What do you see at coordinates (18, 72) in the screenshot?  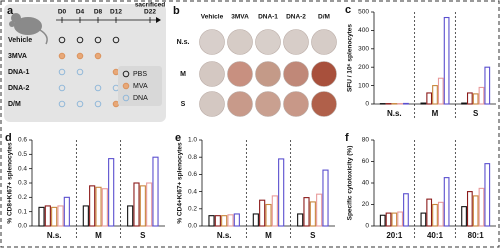 I see `group-label: DNA-1` at bounding box center [18, 72].